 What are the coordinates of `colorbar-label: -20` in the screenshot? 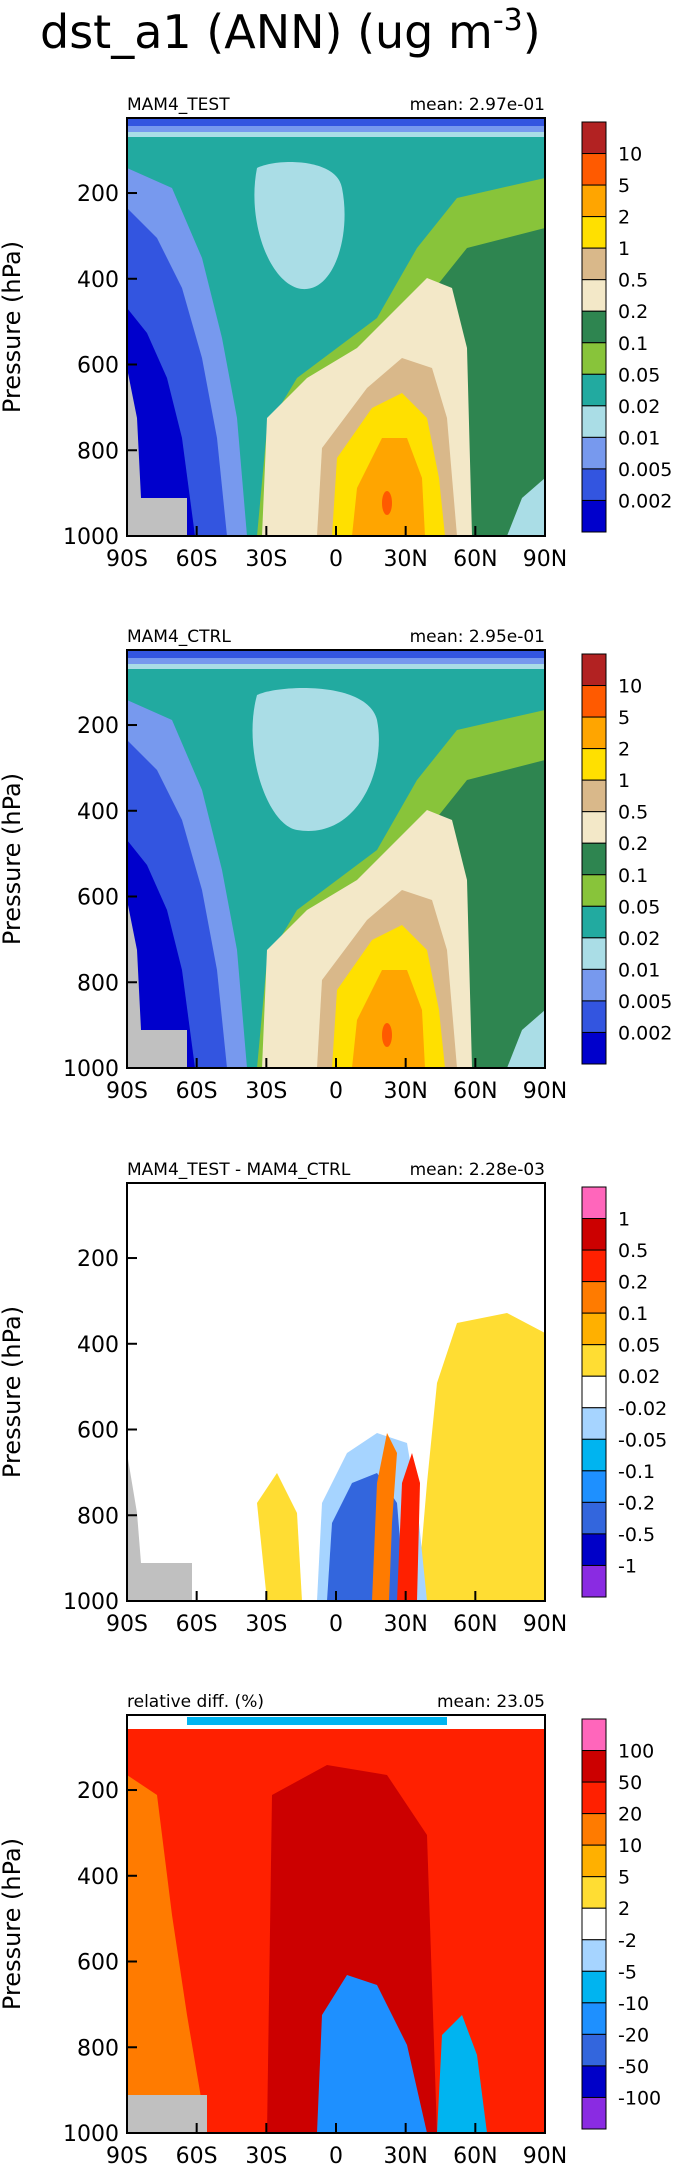 It's located at (633, 2035).